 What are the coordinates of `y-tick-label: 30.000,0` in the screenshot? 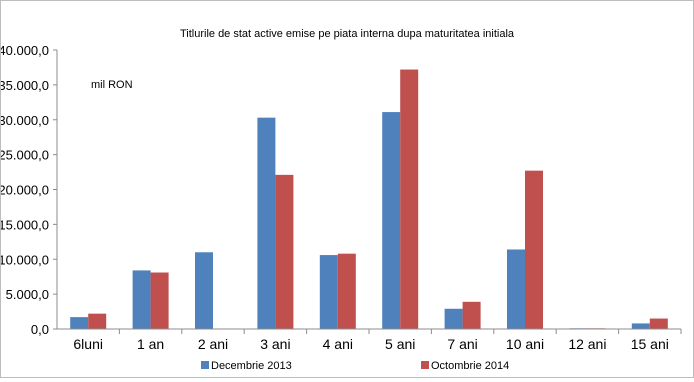 It's located at (25, 120).